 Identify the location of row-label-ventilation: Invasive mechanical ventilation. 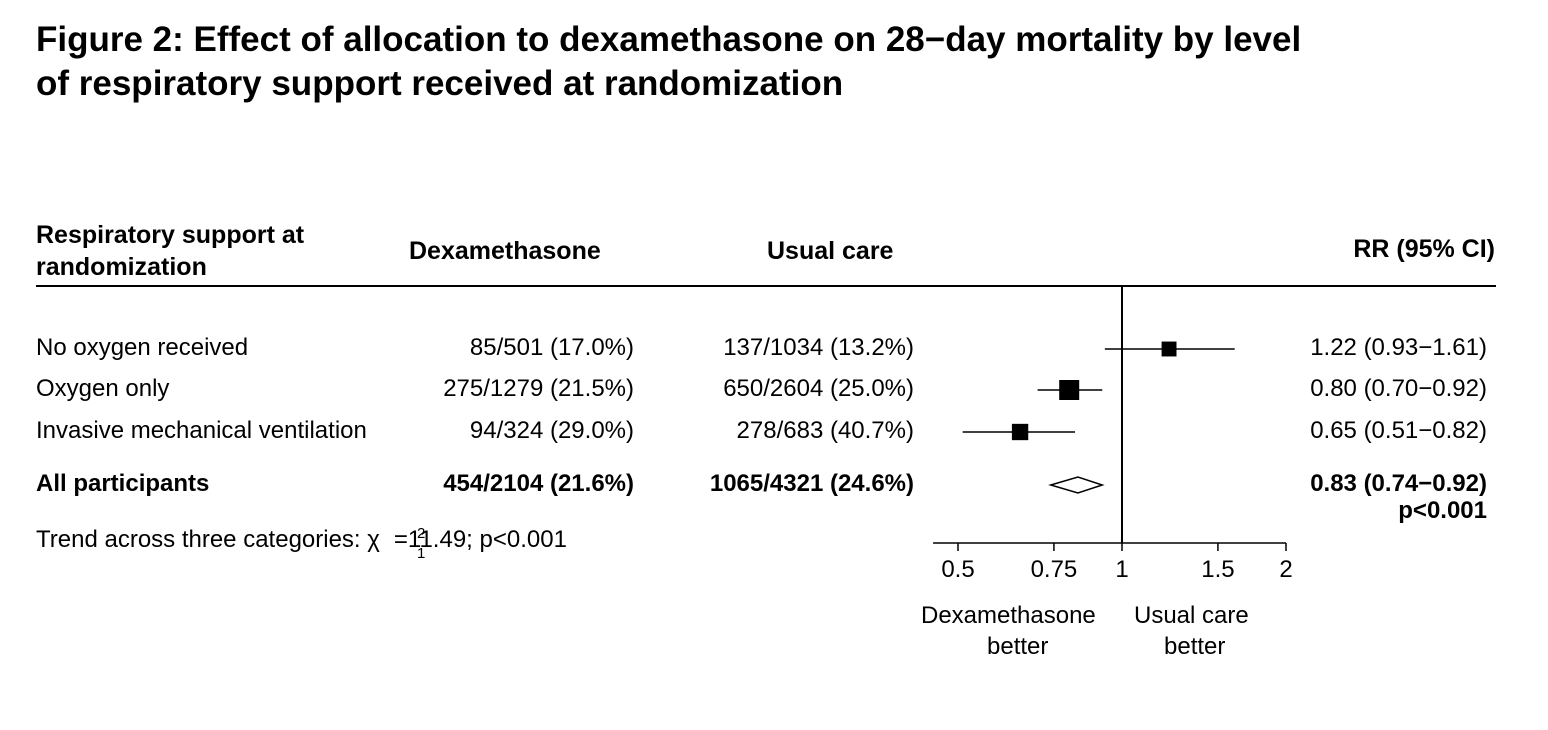
(201, 430).